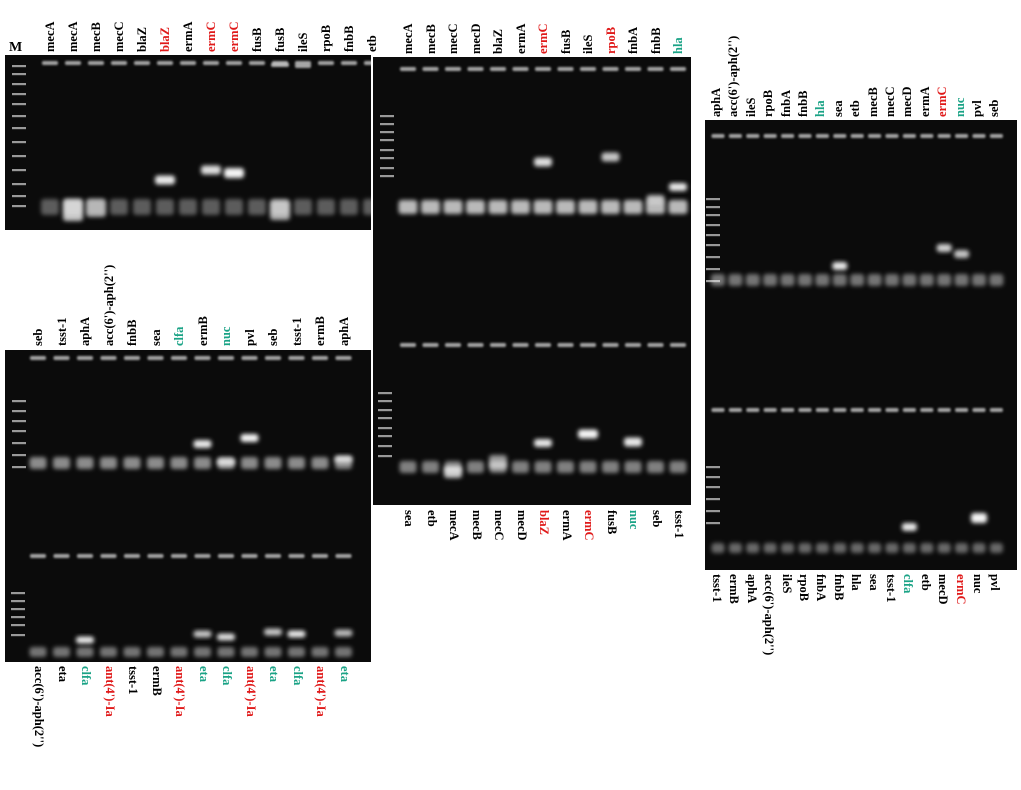 This screenshot has height=790, width=1021. Describe the element at coordinates (303, 42) in the screenshot. I see `lane-label: ileS` at that location.